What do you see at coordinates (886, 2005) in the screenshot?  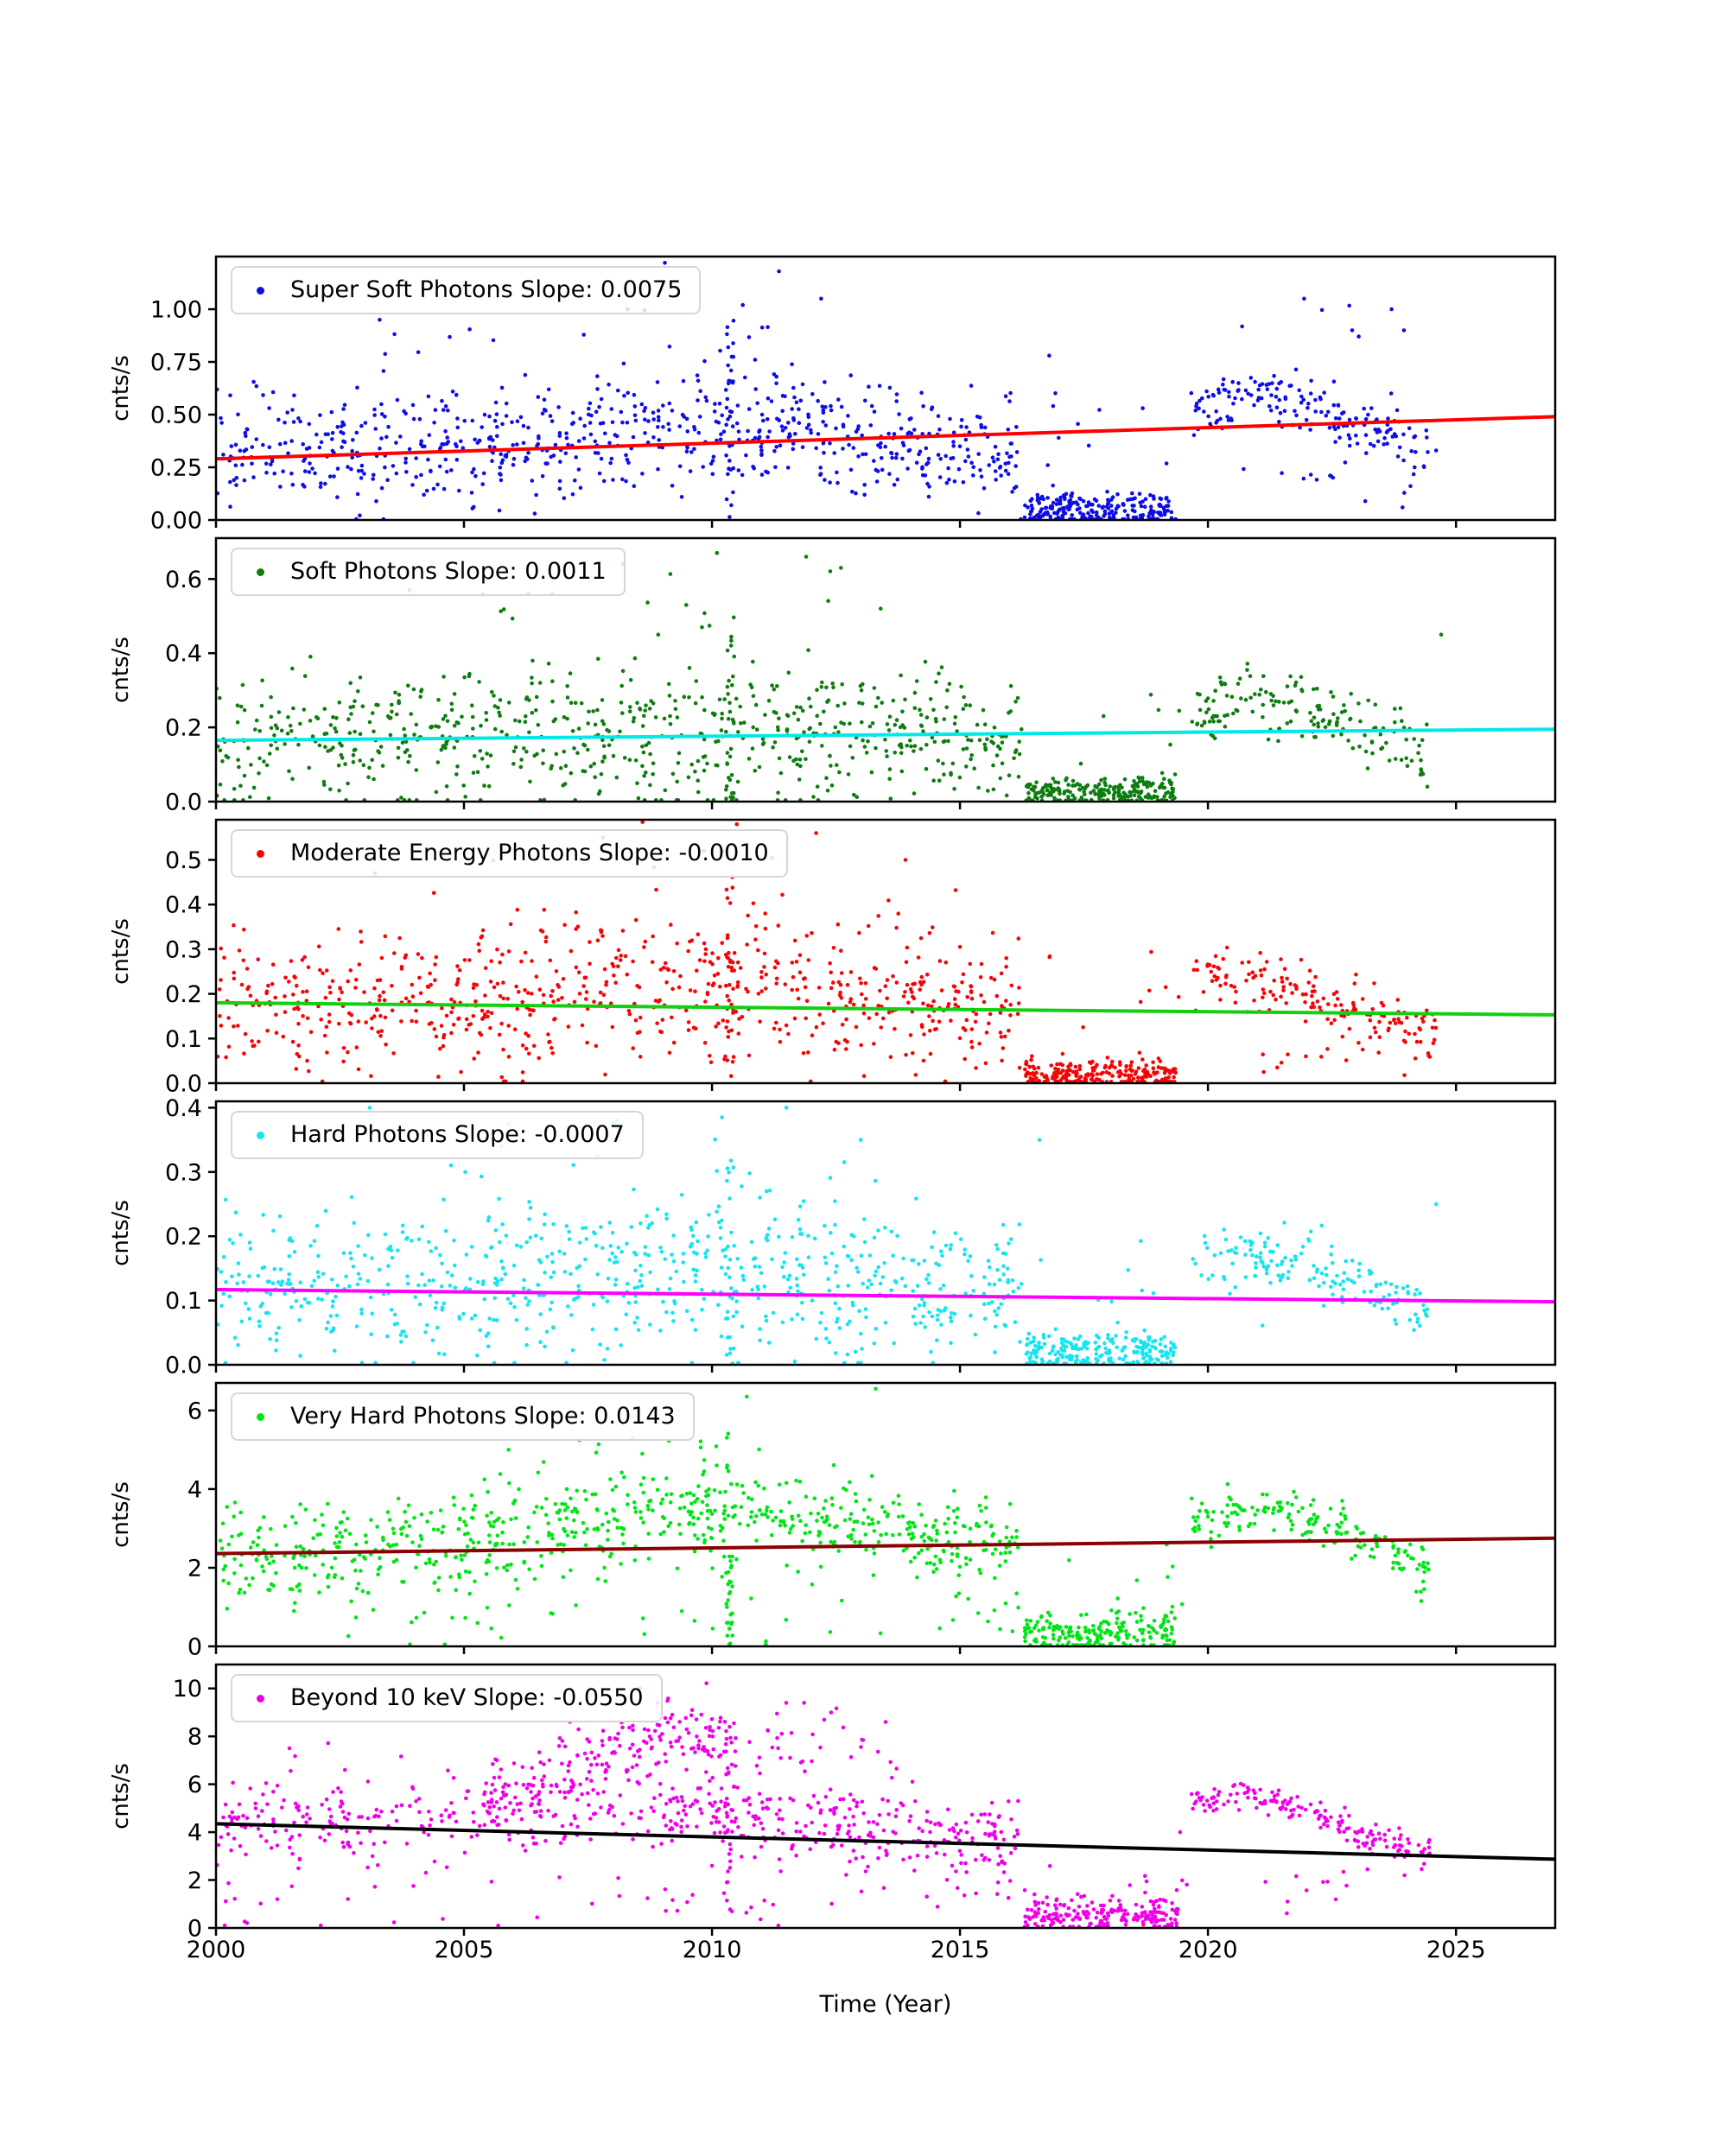 I see `x-axis-title: Time (Year)` at bounding box center [886, 2005].